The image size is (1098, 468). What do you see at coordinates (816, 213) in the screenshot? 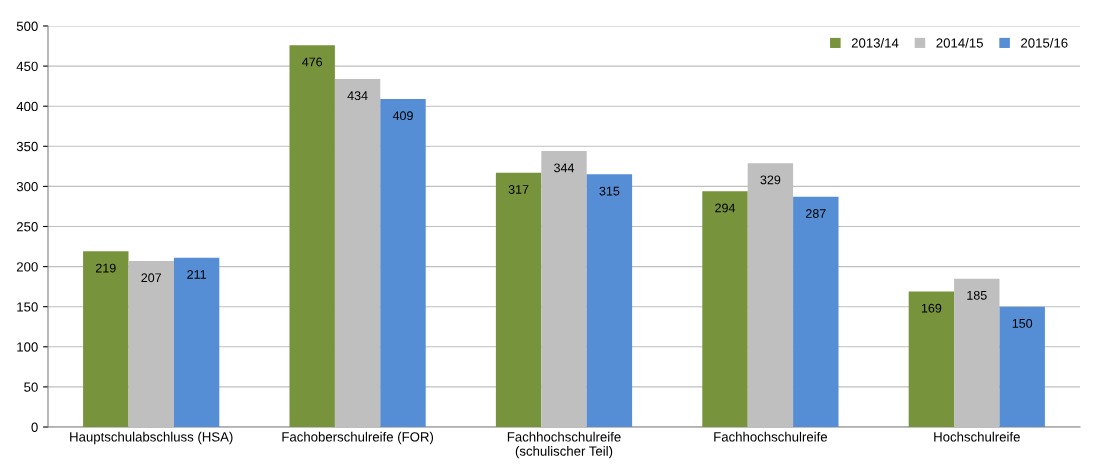
I see `data-label: 287` at bounding box center [816, 213].